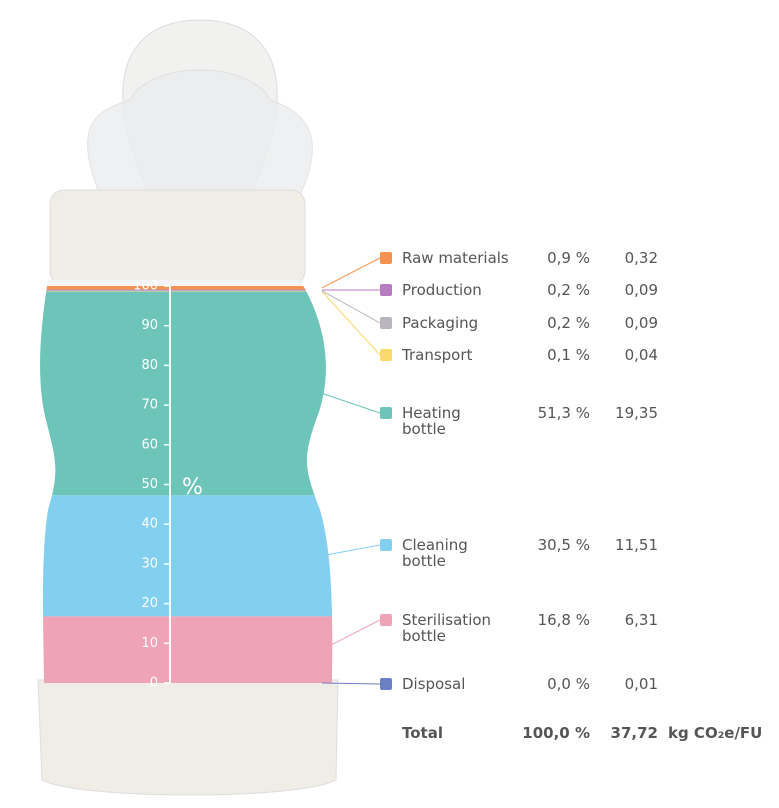 This screenshot has height=808, width=779. Describe the element at coordinates (556, 733) in the screenshot. I see `total-percent: 100,0 %` at that location.